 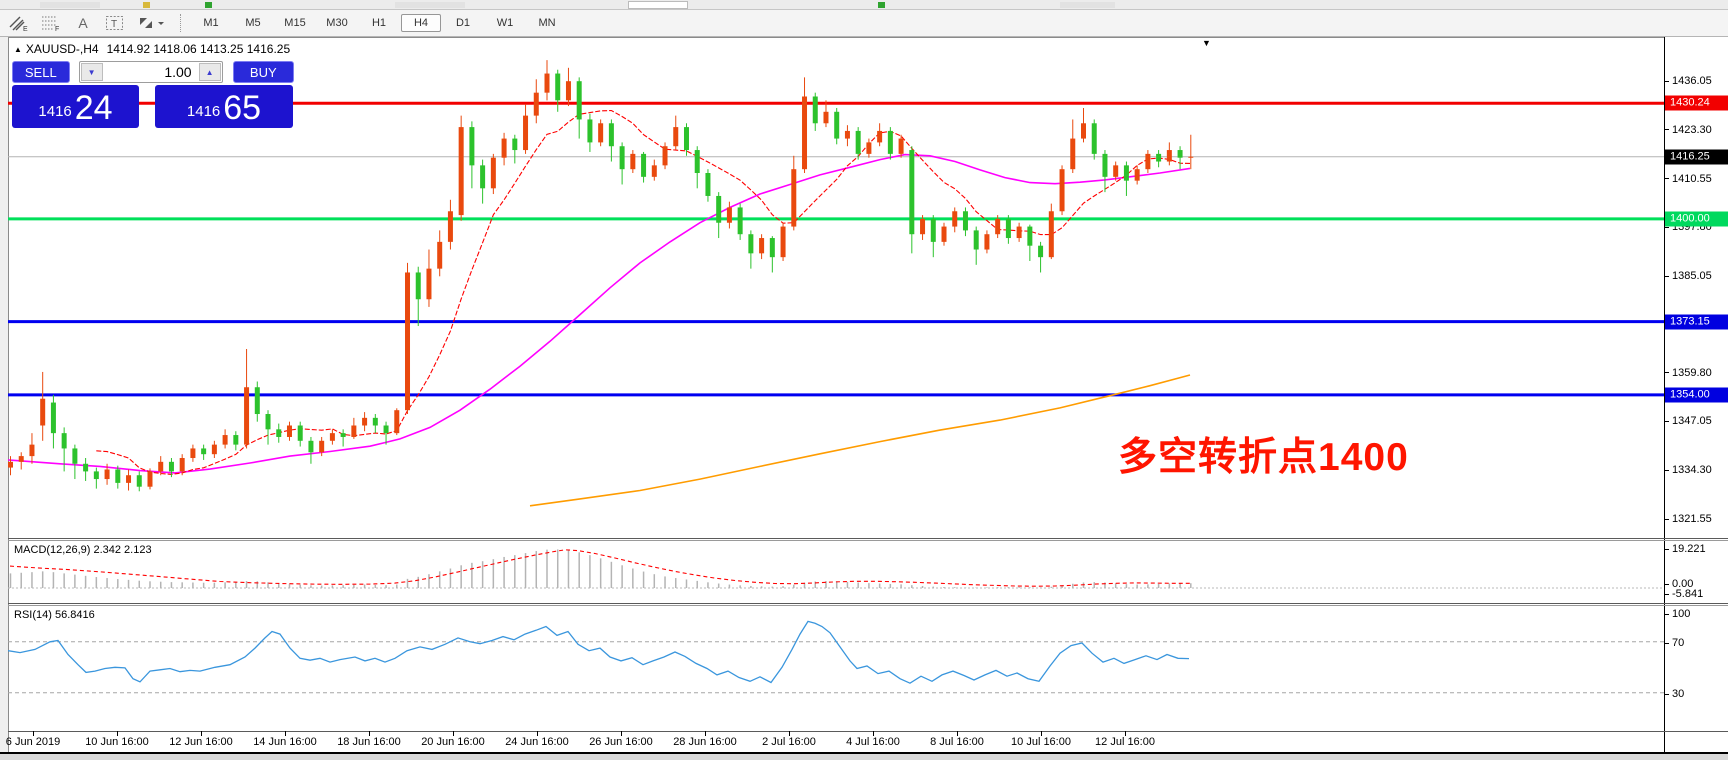 I want to click on buy-button: BUY, so click(x=263, y=72).